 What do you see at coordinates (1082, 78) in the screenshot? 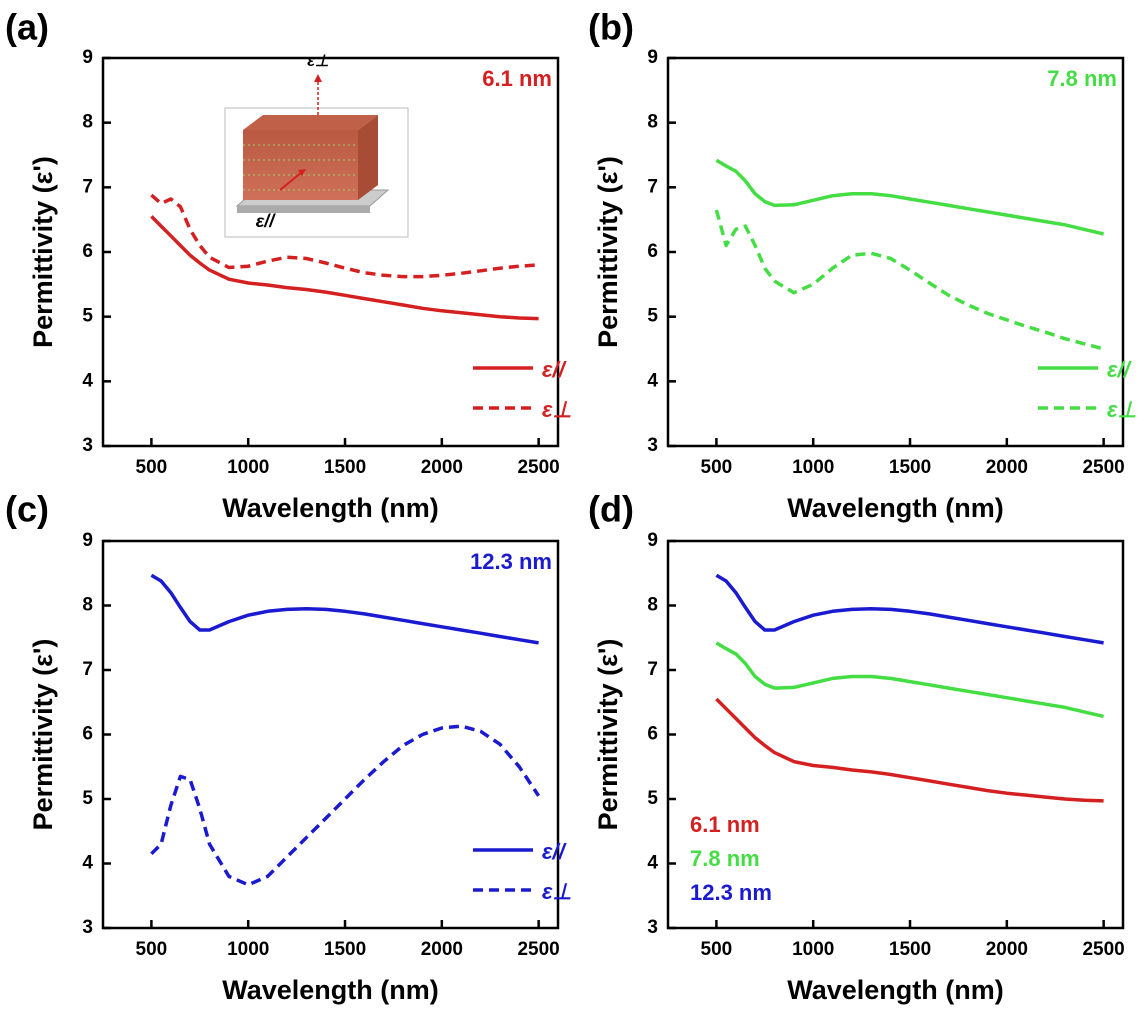
I see `annotation: 7.8 nm` at bounding box center [1082, 78].